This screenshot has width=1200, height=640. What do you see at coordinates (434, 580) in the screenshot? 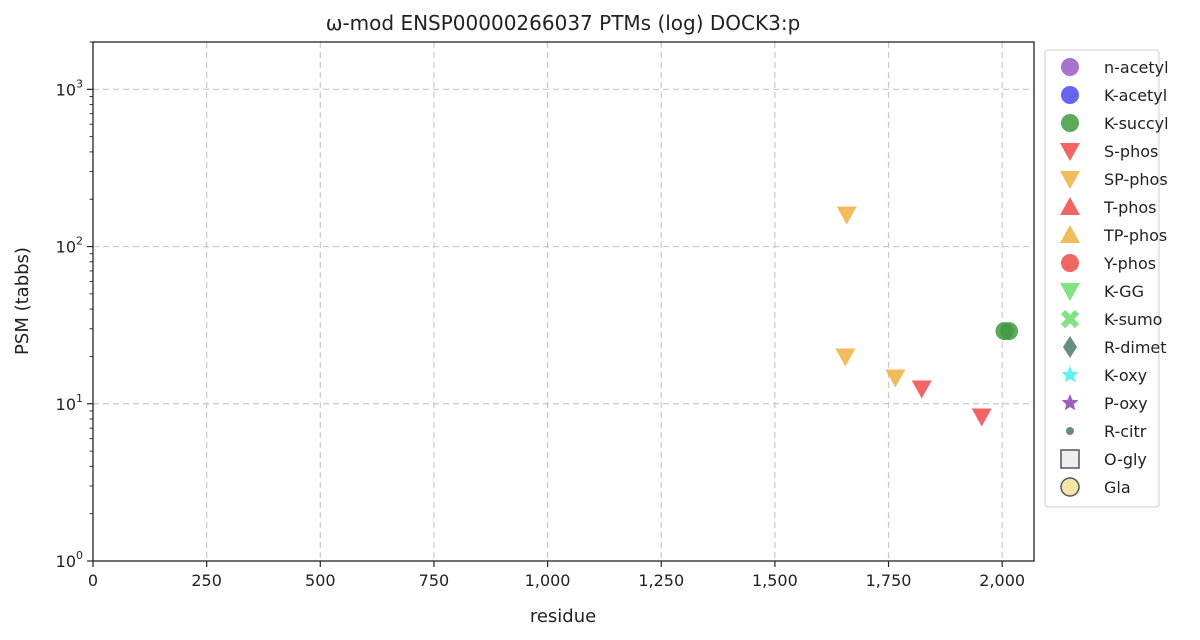
I see `x-tick-label: 750` at bounding box center [434, 580].